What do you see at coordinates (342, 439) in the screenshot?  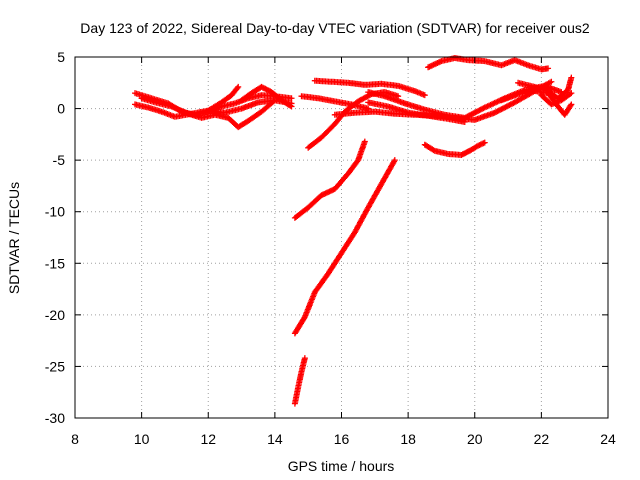 I see `x-tick-label: 16` at bounding box center [342, 439].